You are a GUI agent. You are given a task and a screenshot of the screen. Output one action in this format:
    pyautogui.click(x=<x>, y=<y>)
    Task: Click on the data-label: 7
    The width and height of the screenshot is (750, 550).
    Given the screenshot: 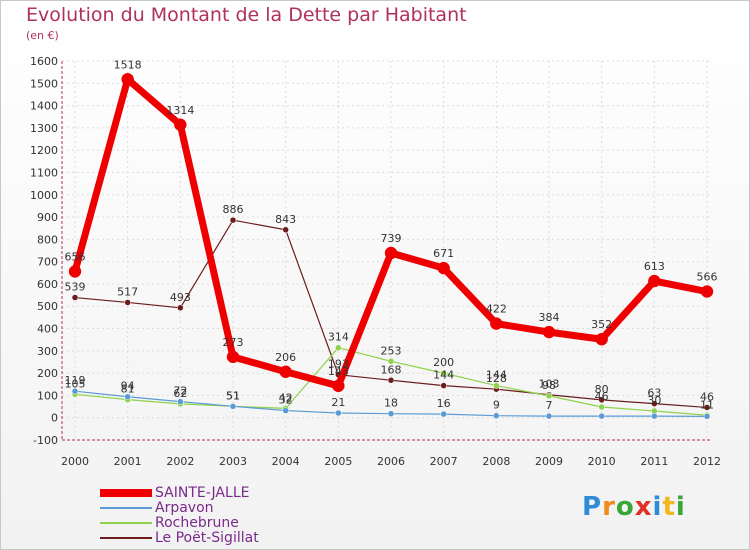 What is the action you would take?
    pyautogui.click(x=549, y=405)
    